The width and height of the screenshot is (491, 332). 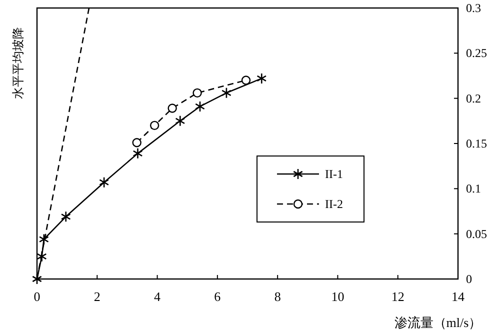 What do you see at coordinates (337, 296) in the screenshot?
I see `x-tick-label: 10` at bounding box center [337, 296].